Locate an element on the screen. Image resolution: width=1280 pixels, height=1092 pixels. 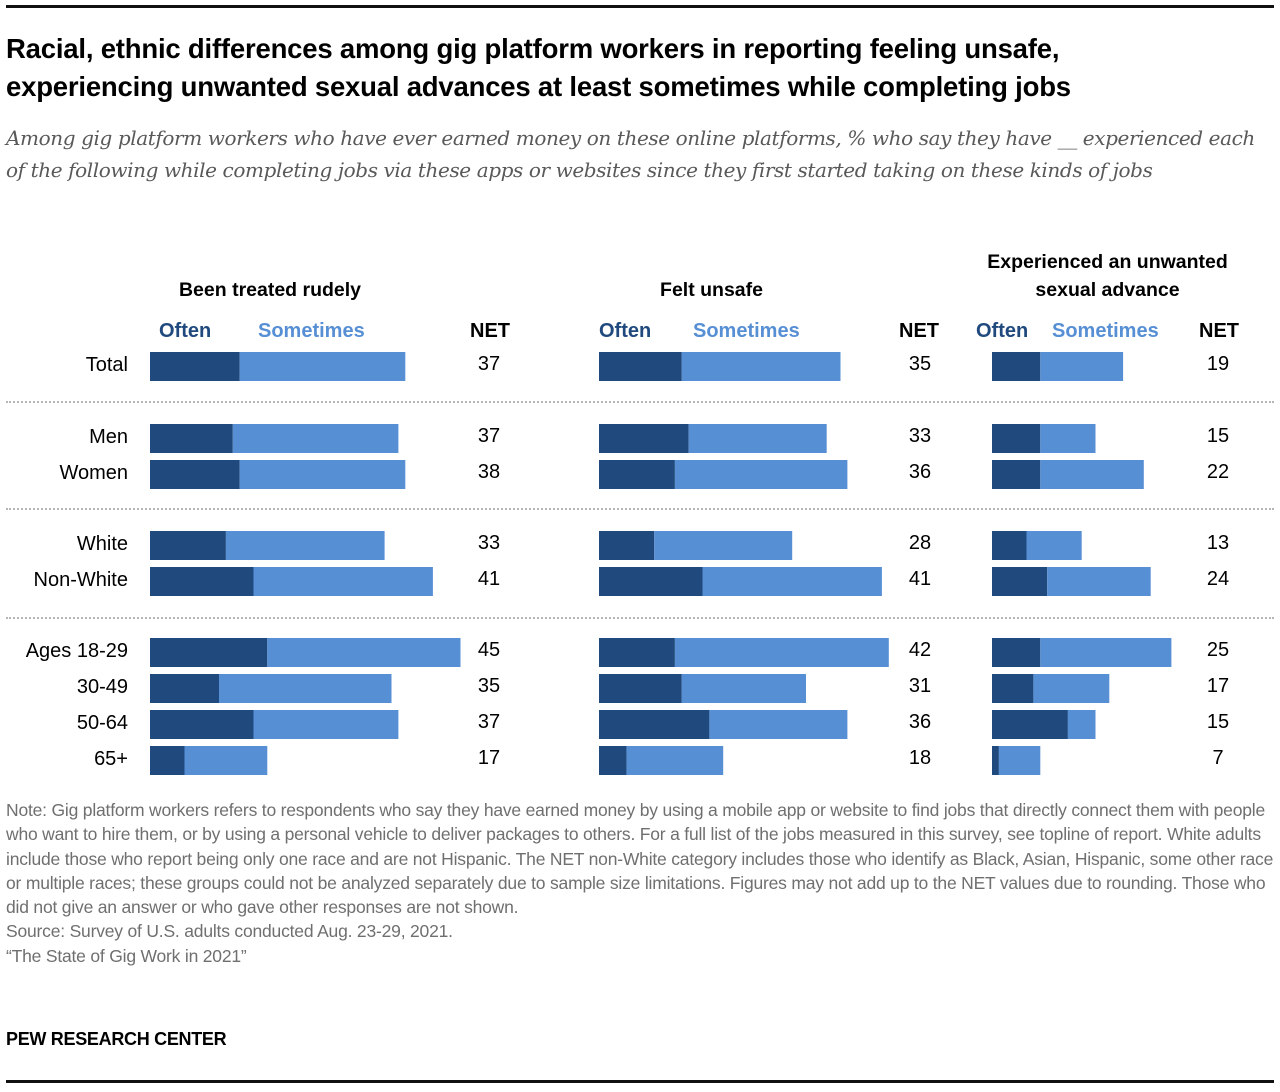
net-value-been-treated-rudely-65: 17 is located at coordinates (489, 758).